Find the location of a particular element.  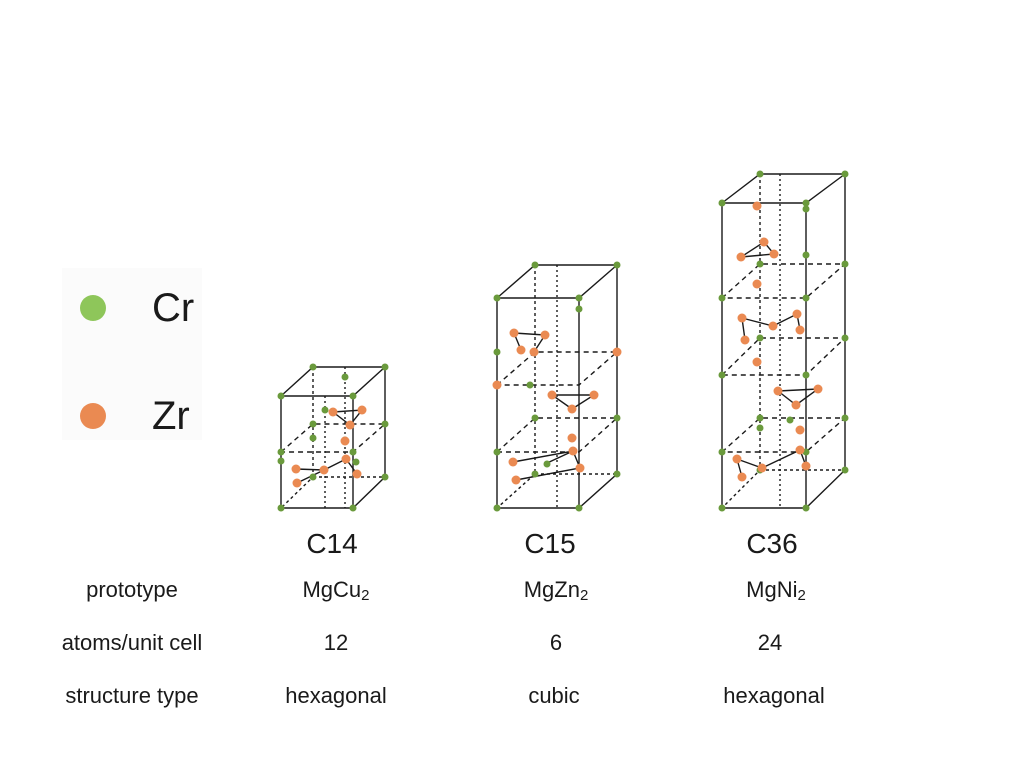

c36-prototype-base: MgNi is located at coordinates (772, 589).